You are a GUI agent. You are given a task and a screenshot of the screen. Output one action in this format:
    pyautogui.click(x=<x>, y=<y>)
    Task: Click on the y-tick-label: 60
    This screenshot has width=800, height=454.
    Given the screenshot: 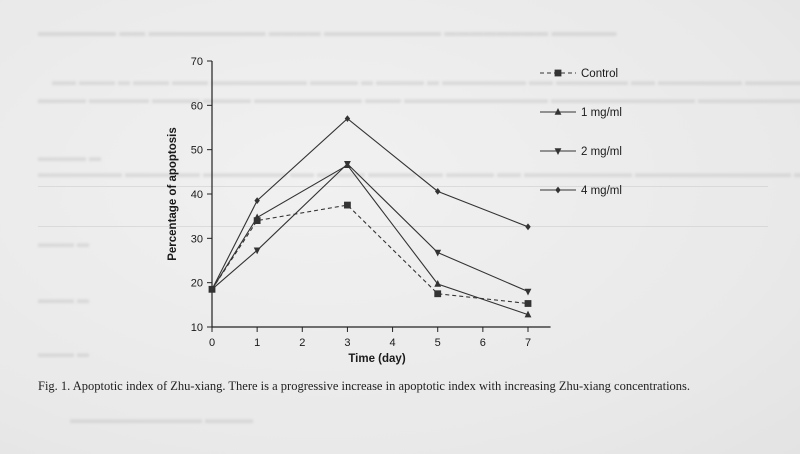 What is the action you would take?
    pyautogui.click(x=197, y=106)
    